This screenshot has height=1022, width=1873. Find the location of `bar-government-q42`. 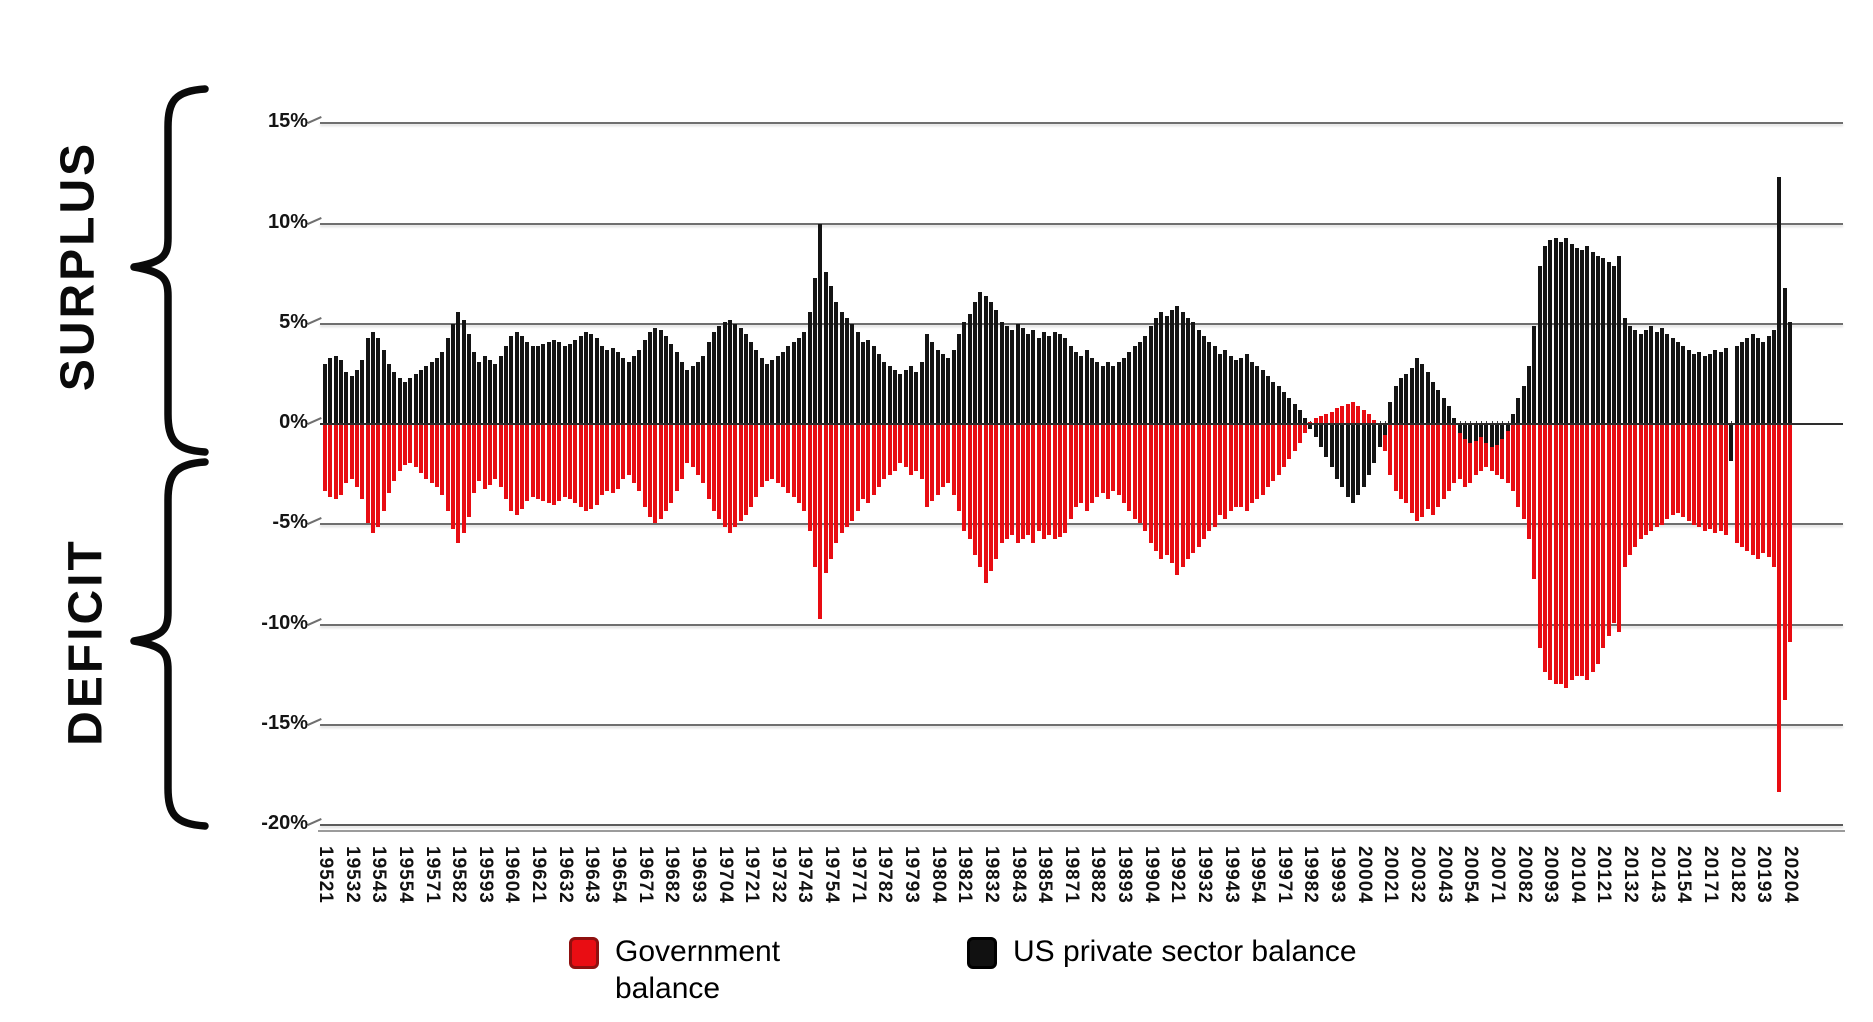

bar-government-q42 is located at coordinates (548, 464).